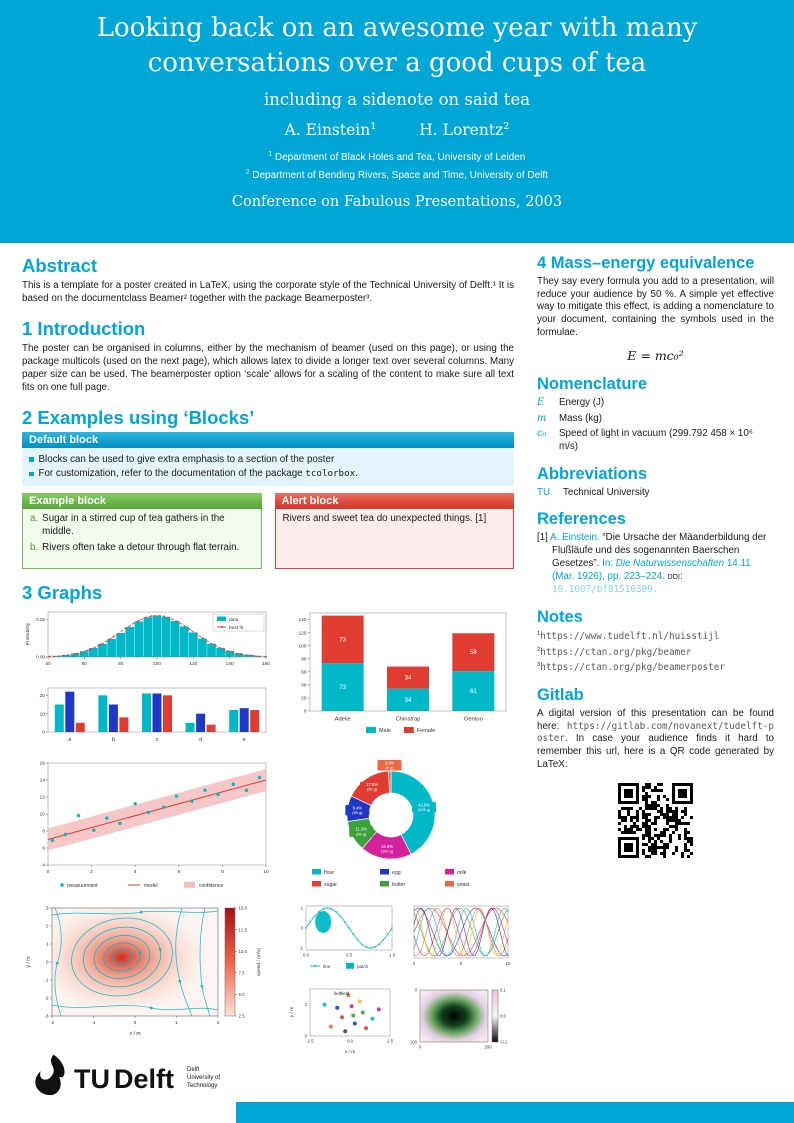  Describe the element at coordinates (515, 1112) in the screenshot. I see `footer-bar` at that location.